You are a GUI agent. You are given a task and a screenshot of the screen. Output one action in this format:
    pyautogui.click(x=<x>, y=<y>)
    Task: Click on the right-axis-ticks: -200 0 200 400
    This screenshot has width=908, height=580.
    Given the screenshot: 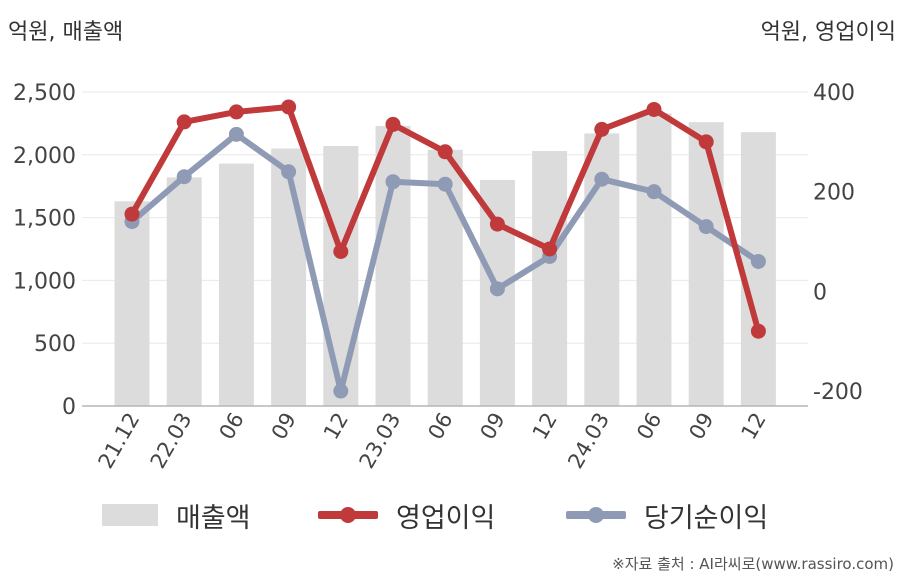 What is the action you would take?
    pyautogui.click(x=838, y=243)
    